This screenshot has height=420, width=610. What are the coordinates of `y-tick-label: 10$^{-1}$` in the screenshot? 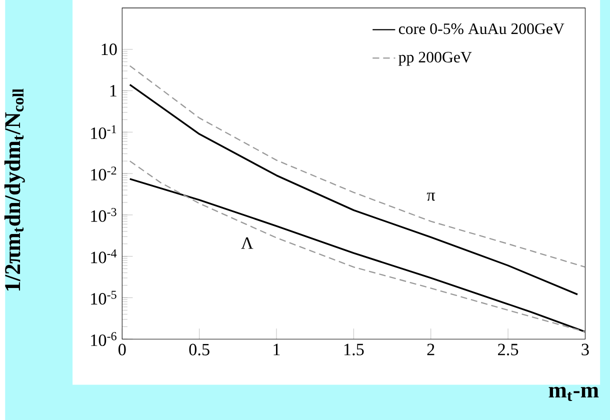 It's located at (103, 131).